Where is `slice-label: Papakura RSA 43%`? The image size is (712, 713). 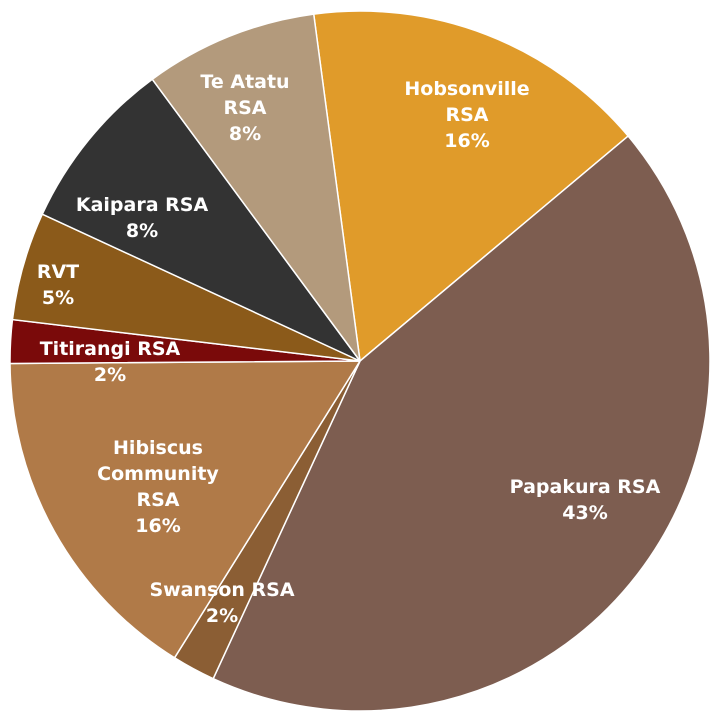 slice-label: Papakura RSA 43% is located at coordinates (585, 500).